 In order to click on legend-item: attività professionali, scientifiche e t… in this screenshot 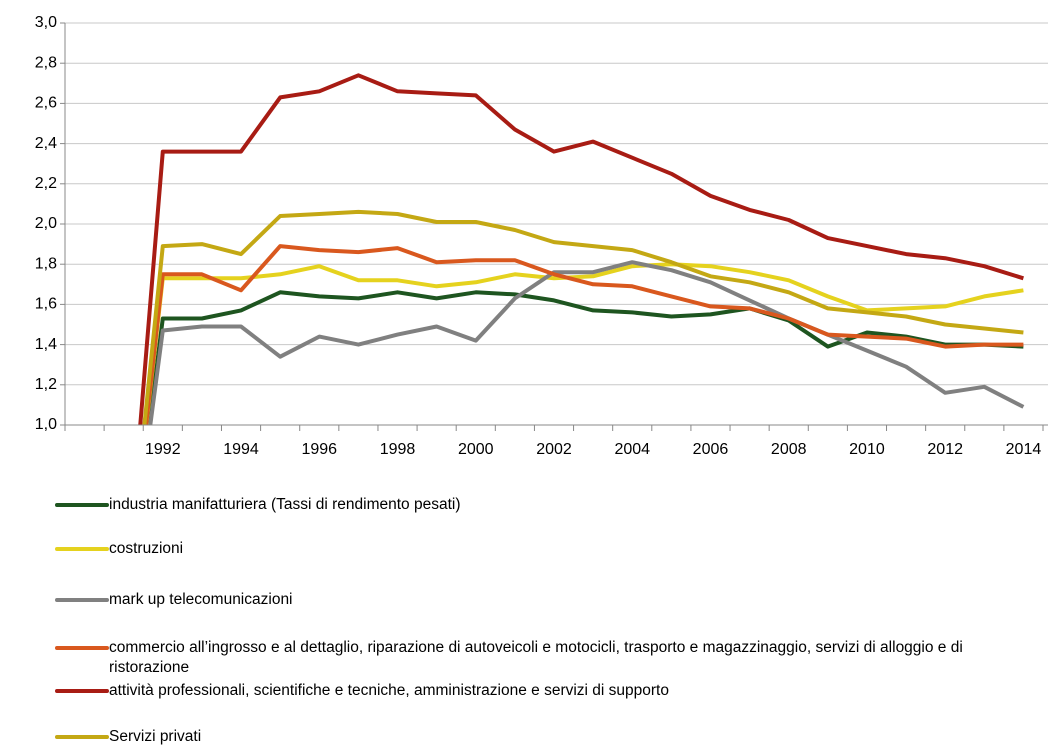, I will do `click(550, 691)`.